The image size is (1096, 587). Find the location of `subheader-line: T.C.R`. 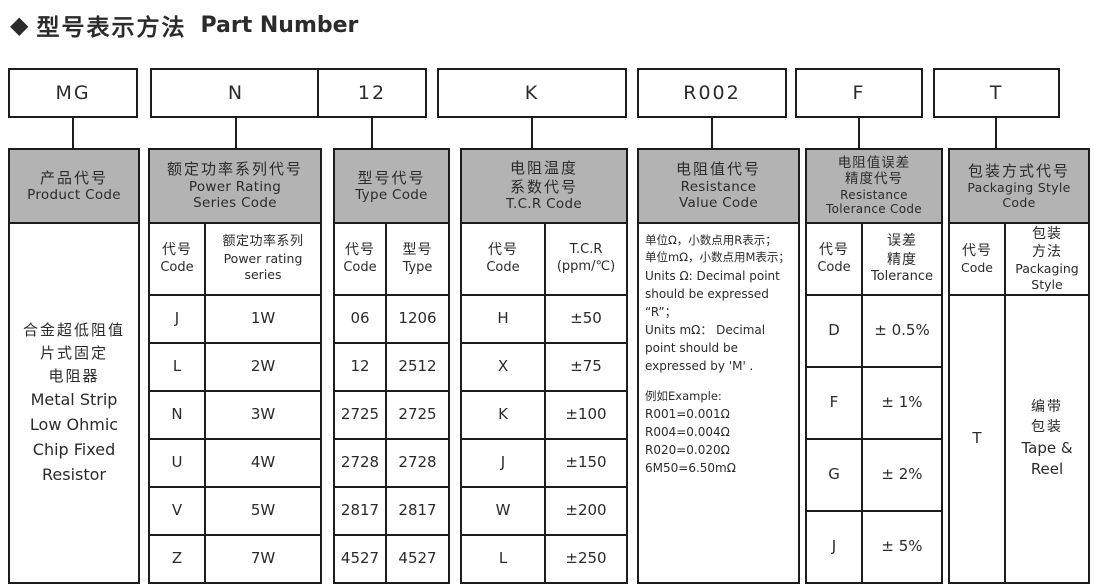

subheader-line: T.C.R is located at coordinates (586, 250).